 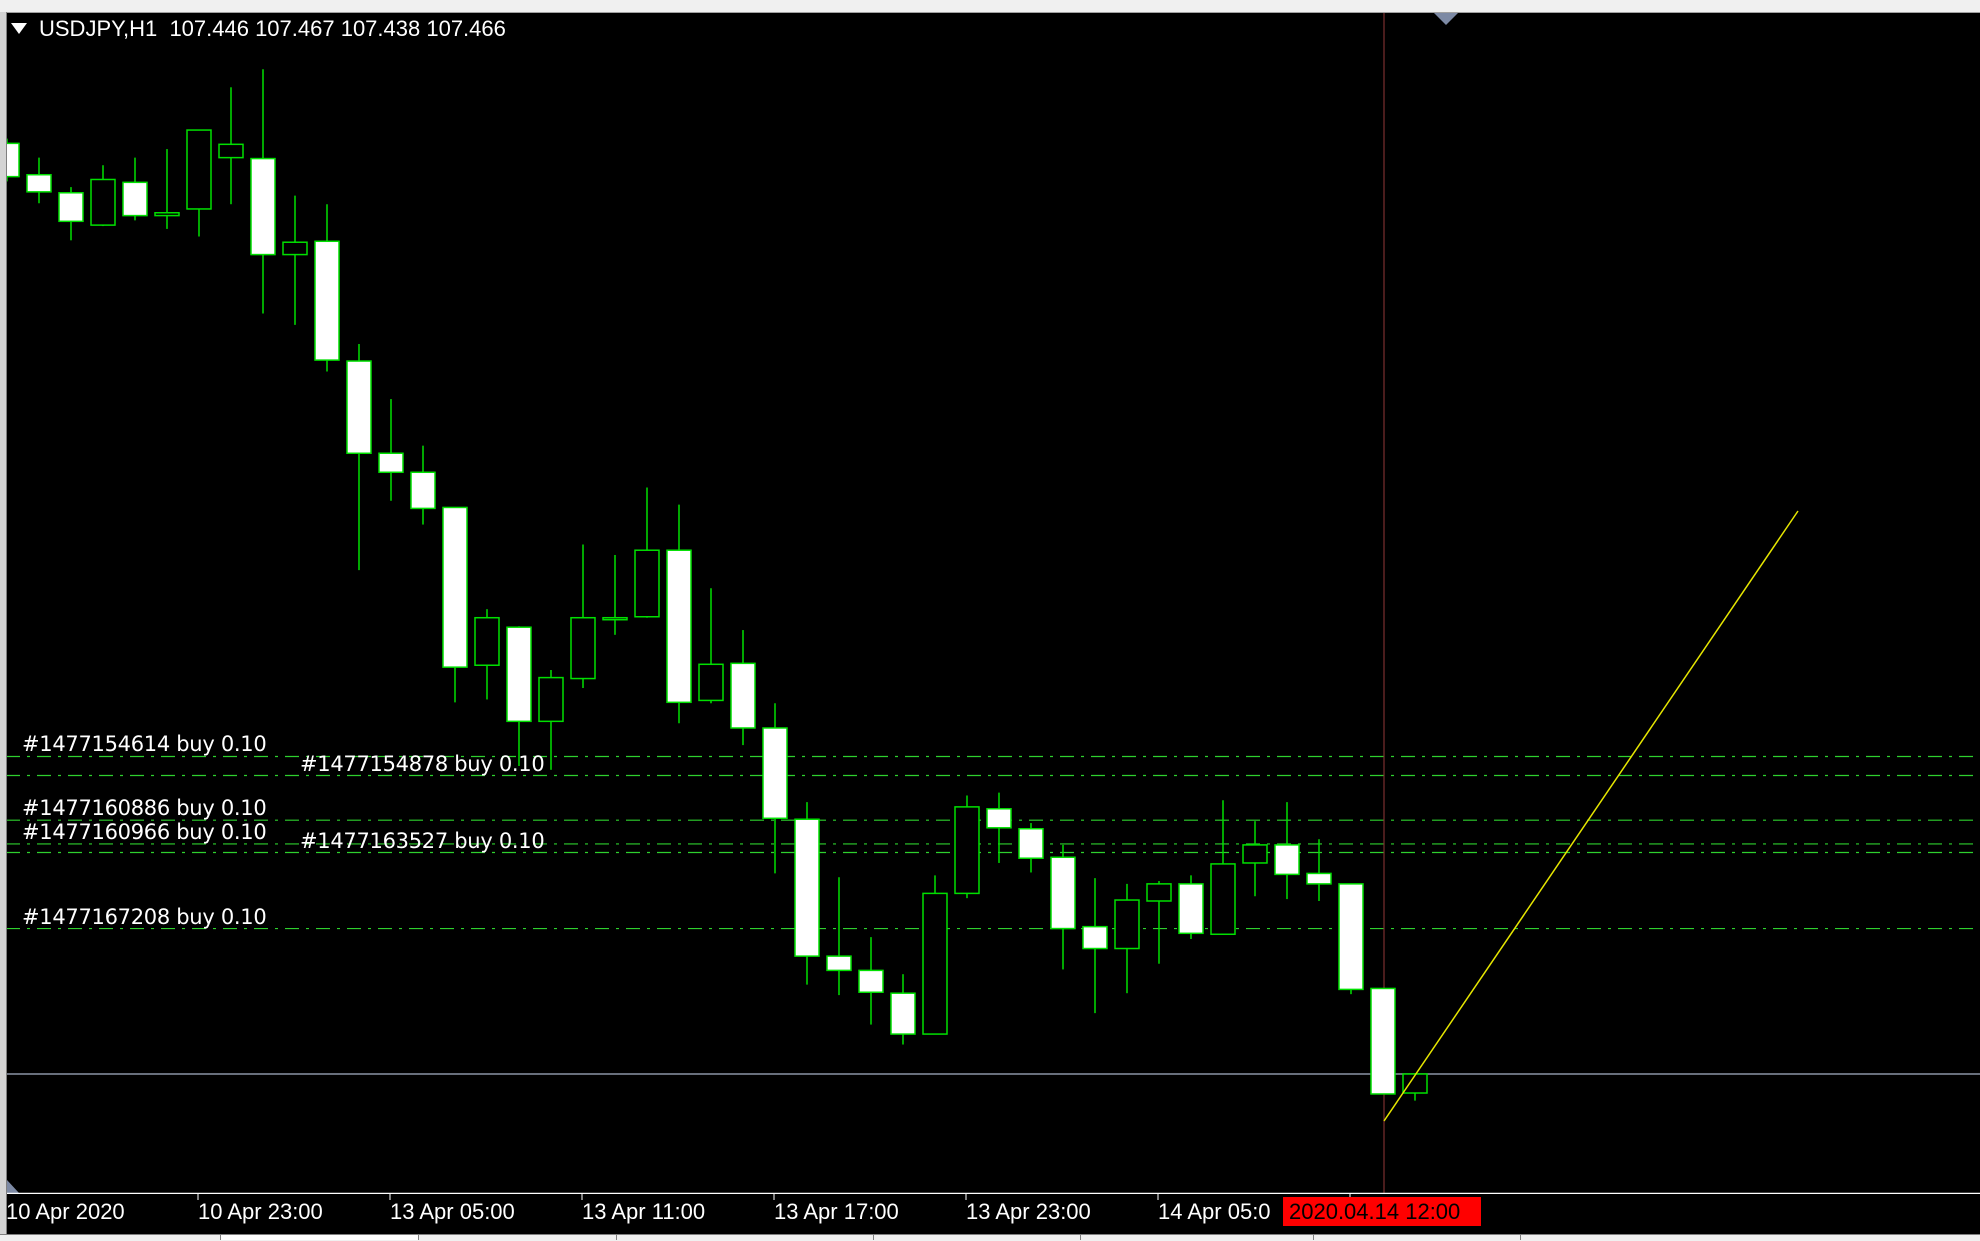 What do you see at coordinates (1591, 816) in the screenshot?
I see `trendline` at bounding box center [1591, 816].